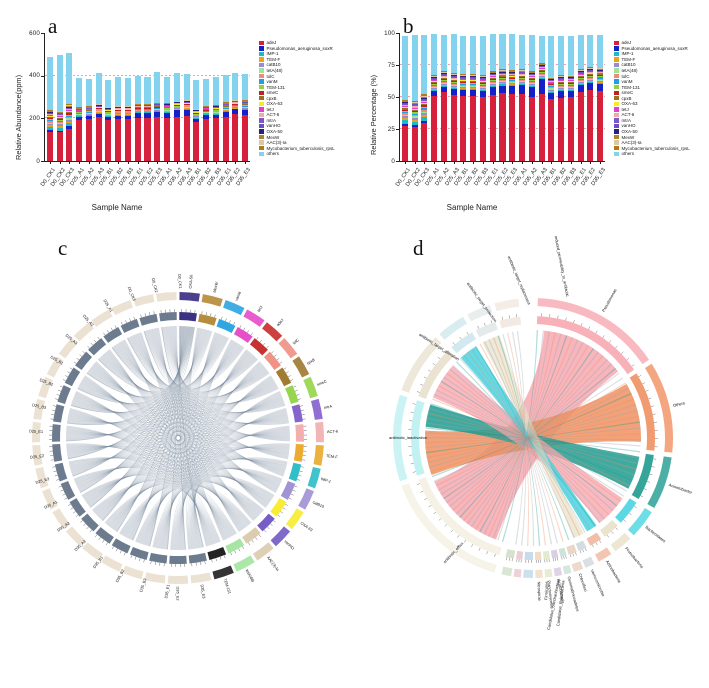 This screenshot has height=688, width=709. Describe the element at coordinates (138, 162) in the screenshot. I see `x-tick` at that location.